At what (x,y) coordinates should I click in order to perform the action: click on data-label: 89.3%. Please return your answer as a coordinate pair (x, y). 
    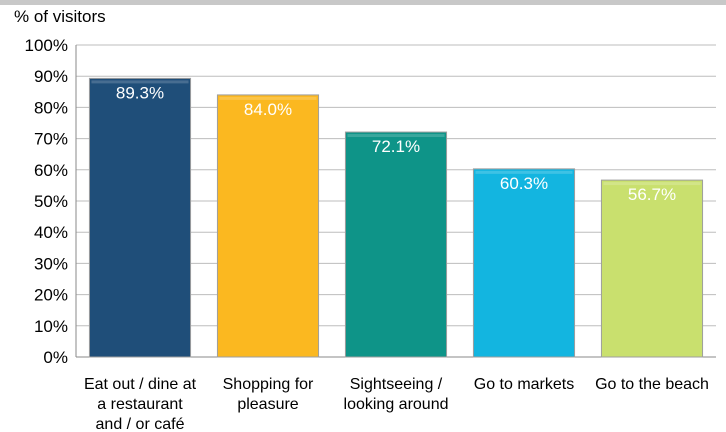
    Looking at the image, I should click on (140, 92).